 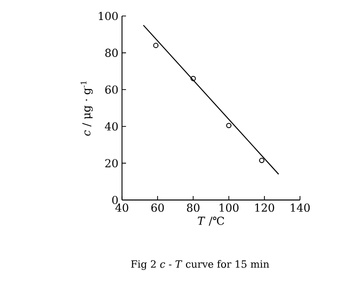 What do you see at coordinates (111, 126) in the screenshot?
I see `y-tick-label: 40` at bounding box center [111, 126].